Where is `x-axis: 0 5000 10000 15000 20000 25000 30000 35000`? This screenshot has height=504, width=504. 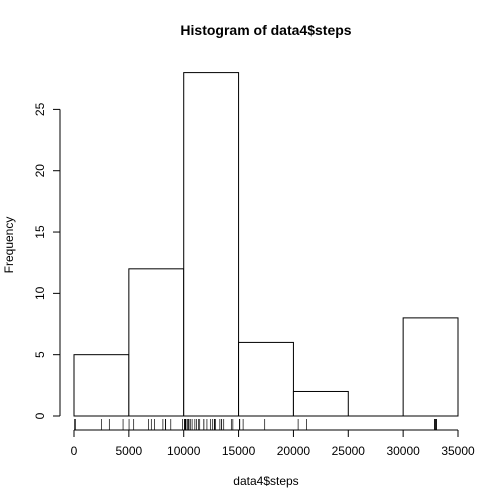
x-axis: 0 5000 10000 15000 20000 25000 30000 35000 is located at coordinates (273, 443).